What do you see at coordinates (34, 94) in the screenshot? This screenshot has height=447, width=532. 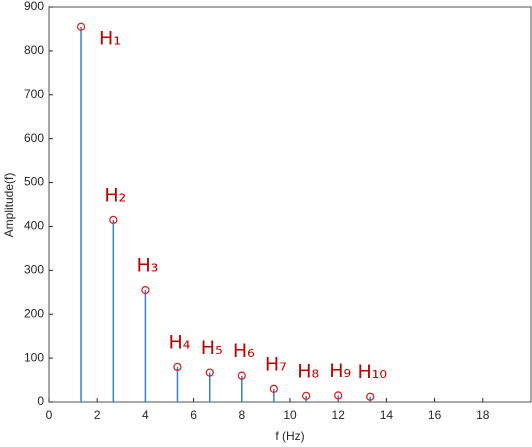 I see `y-tick-label: 700` at bounding box center [34, 94].